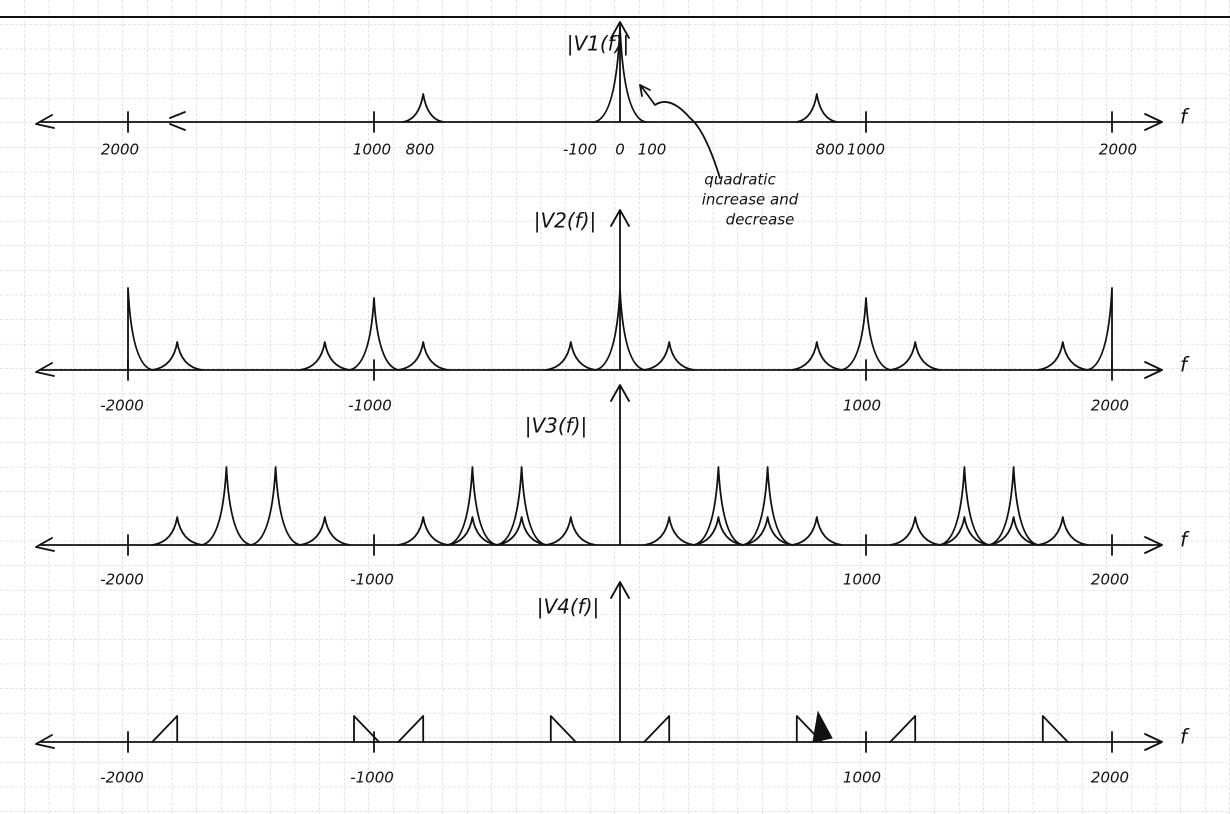 This screenshot has height=814, width=1230. I want to click on arrow-mark, so click(177, 121).